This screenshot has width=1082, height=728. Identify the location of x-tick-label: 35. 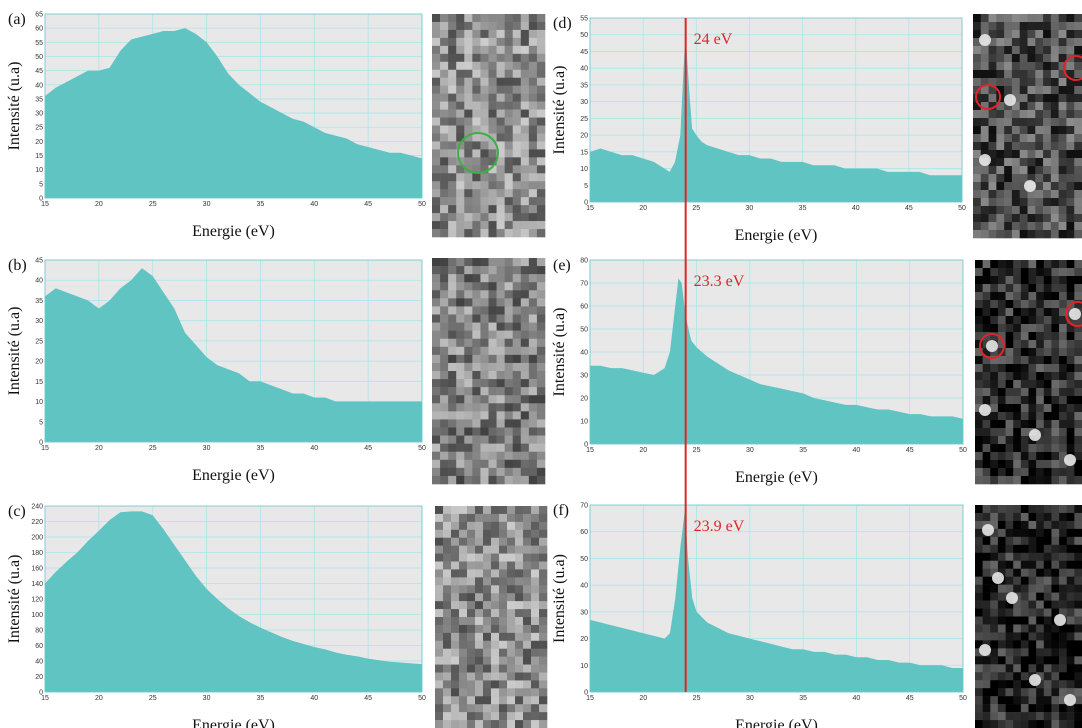
(261, 448).